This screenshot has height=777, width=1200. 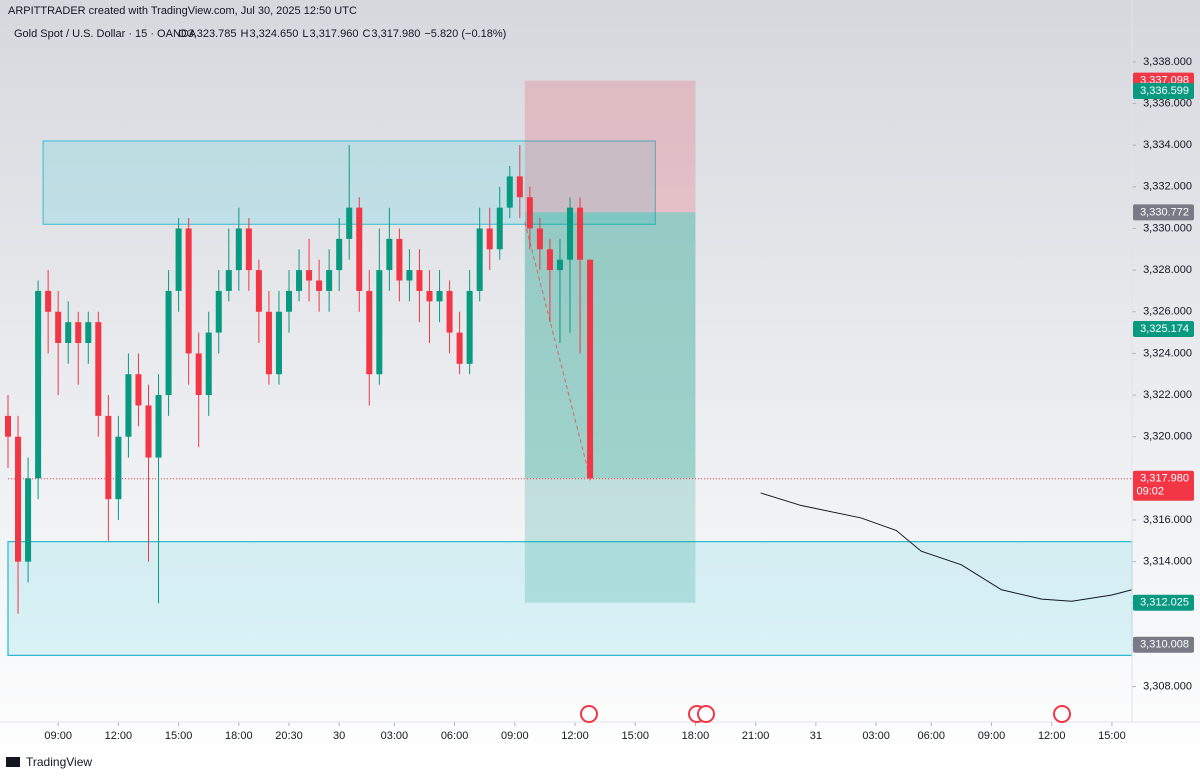 I want to click on target-zone, so click(x=610, y=407).